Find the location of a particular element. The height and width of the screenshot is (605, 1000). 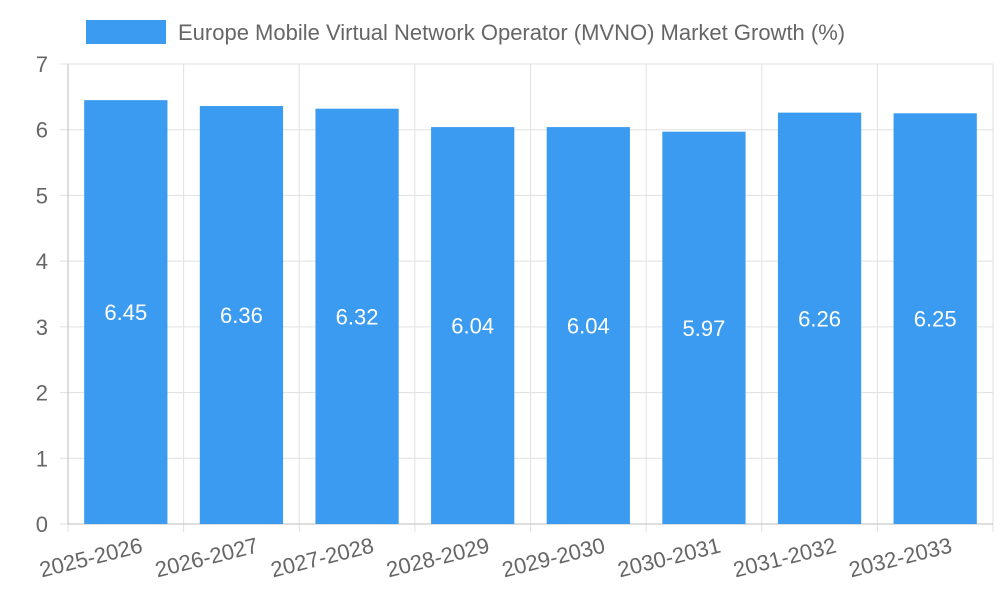

x-tick-label: 2027-2028 is located at coordinates (322, 558).